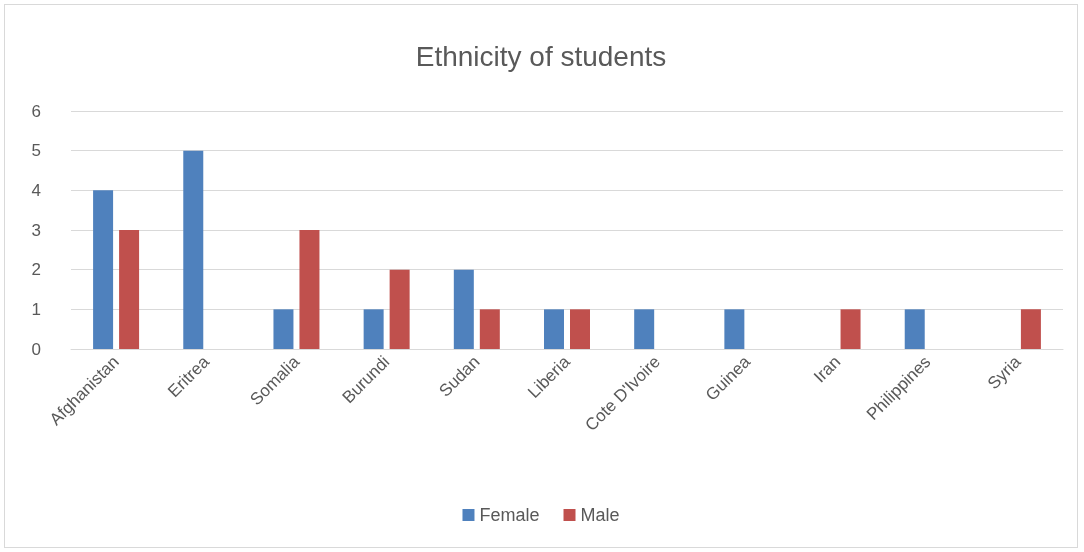  Describe the element at coordinates (827, 369) in the screenshot. I see `x-tick-label: Iran` at that location.